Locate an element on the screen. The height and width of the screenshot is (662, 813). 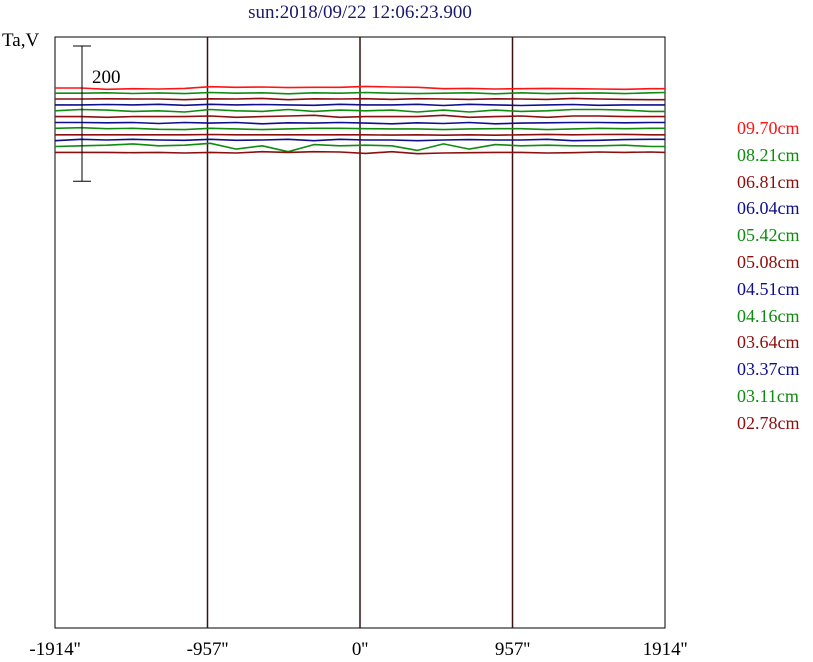
legend-entry: 03.37cm is located at coordinates (768, 369).